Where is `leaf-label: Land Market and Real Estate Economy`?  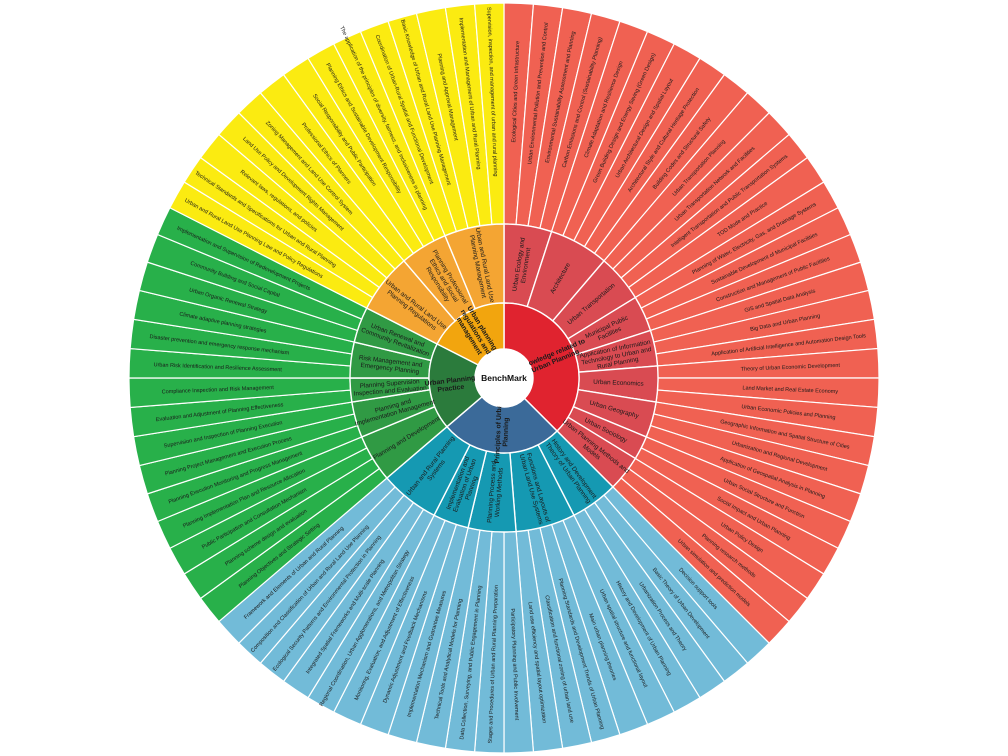 leaf-label: Land Market and Real Estate Economy is located at coordinates (790, 390).